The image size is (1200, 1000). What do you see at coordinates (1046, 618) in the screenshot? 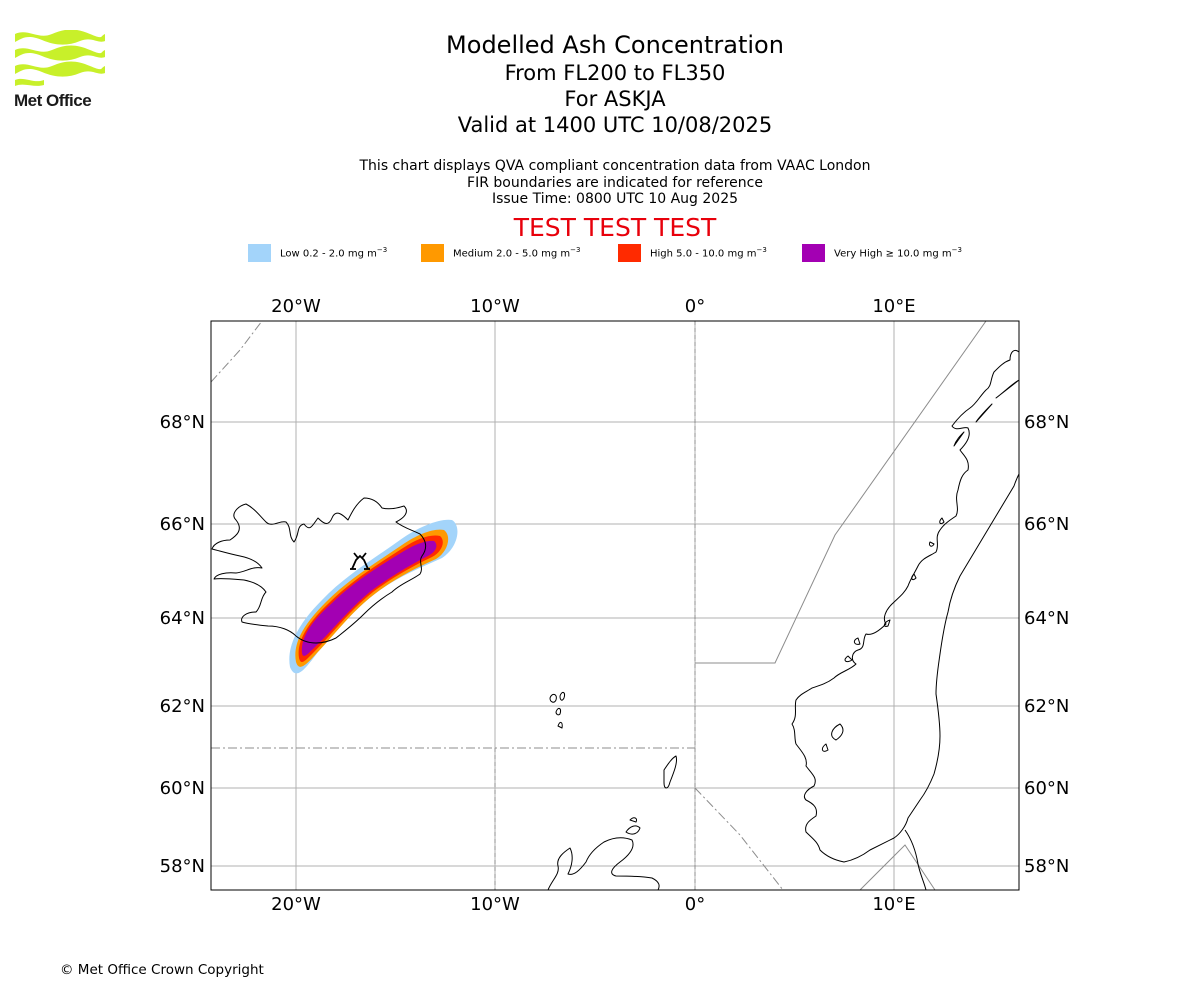
I see `lat-label-right-64n: 64°N` at bounding box center [1046, 618].